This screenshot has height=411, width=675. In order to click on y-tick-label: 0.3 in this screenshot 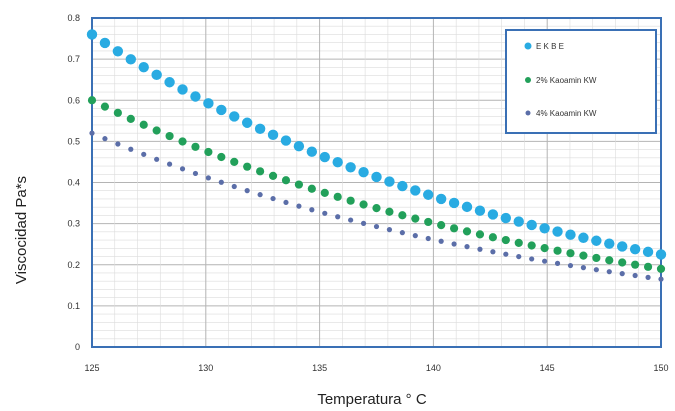, I will do `click(73, 224)`.